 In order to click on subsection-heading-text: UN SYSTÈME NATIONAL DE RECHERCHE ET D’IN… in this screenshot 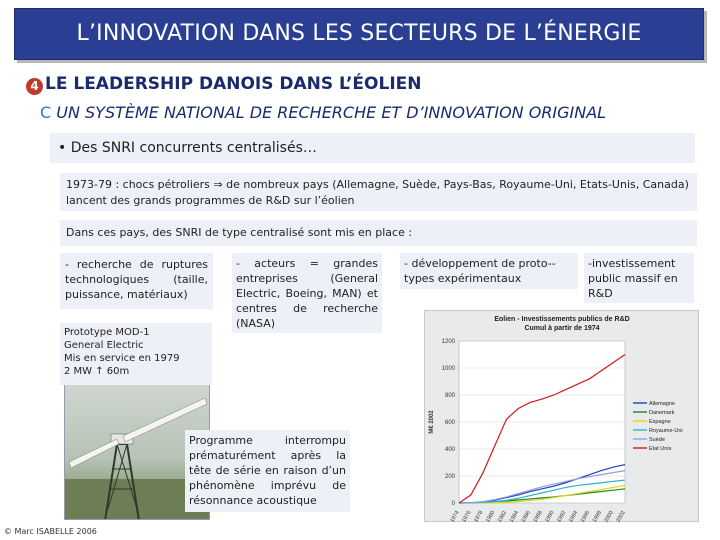, I will do `click(329, 112)`.